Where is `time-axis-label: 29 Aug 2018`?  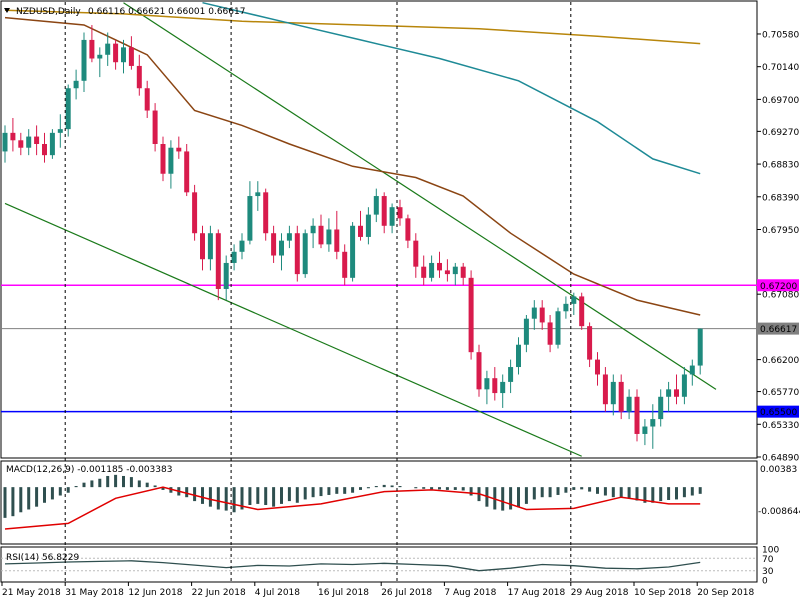
time-axis-label: 29 Aug 2018 is located at coordinates (600, 593).